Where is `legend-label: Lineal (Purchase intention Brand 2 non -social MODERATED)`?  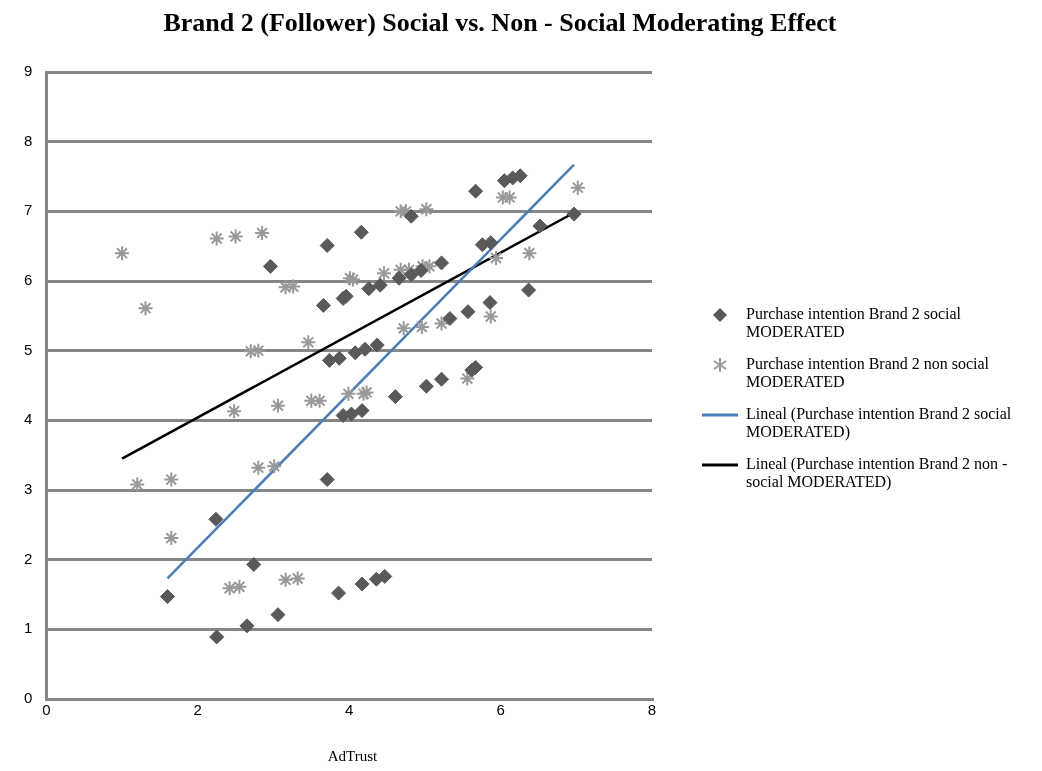 legend-label: Lineal (Purchase intention Brand 2 non -social MODERATED) is located at coordinates (877, 473).